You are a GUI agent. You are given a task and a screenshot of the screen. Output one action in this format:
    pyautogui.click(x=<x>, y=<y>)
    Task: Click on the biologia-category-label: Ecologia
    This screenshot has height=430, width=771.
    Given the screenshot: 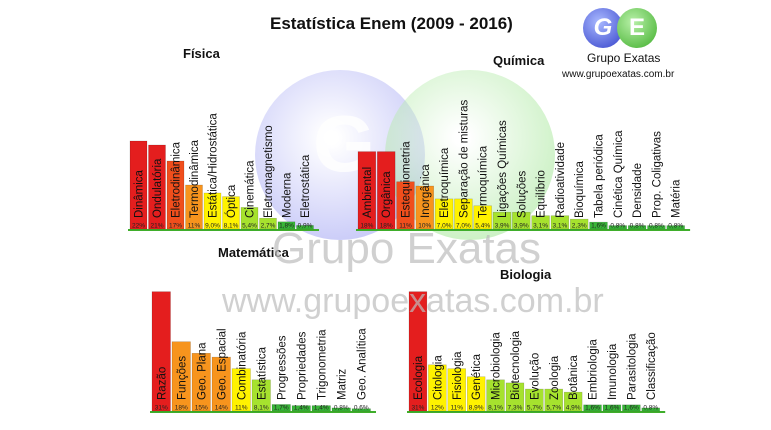 What is the action you would take?
    pyautogui.click(x=419, y=377)
    